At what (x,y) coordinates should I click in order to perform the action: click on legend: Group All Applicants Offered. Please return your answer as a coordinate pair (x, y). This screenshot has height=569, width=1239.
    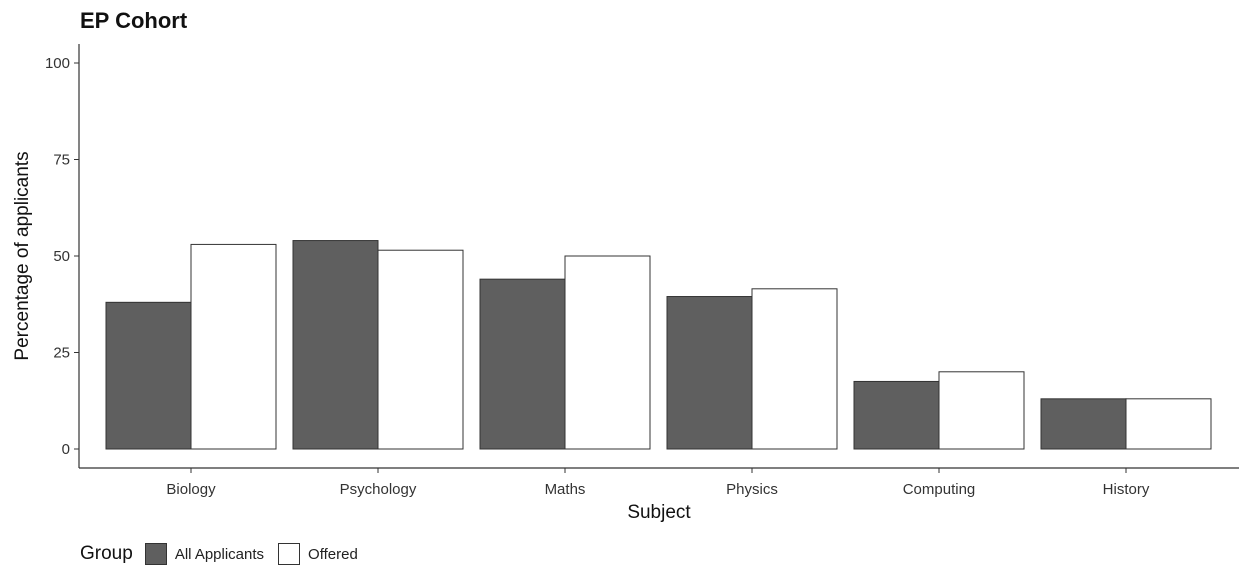
    Looking at the image, I should click on (226, 554).